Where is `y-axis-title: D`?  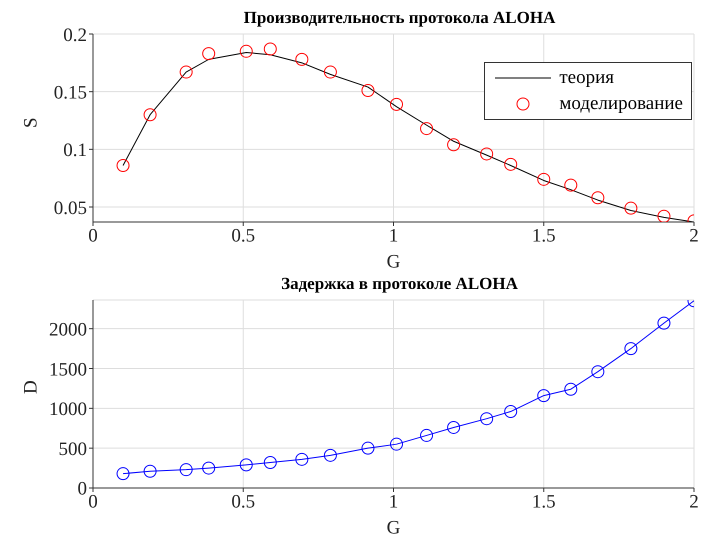 y-axis-title: D is located at coordinates (31, 387).